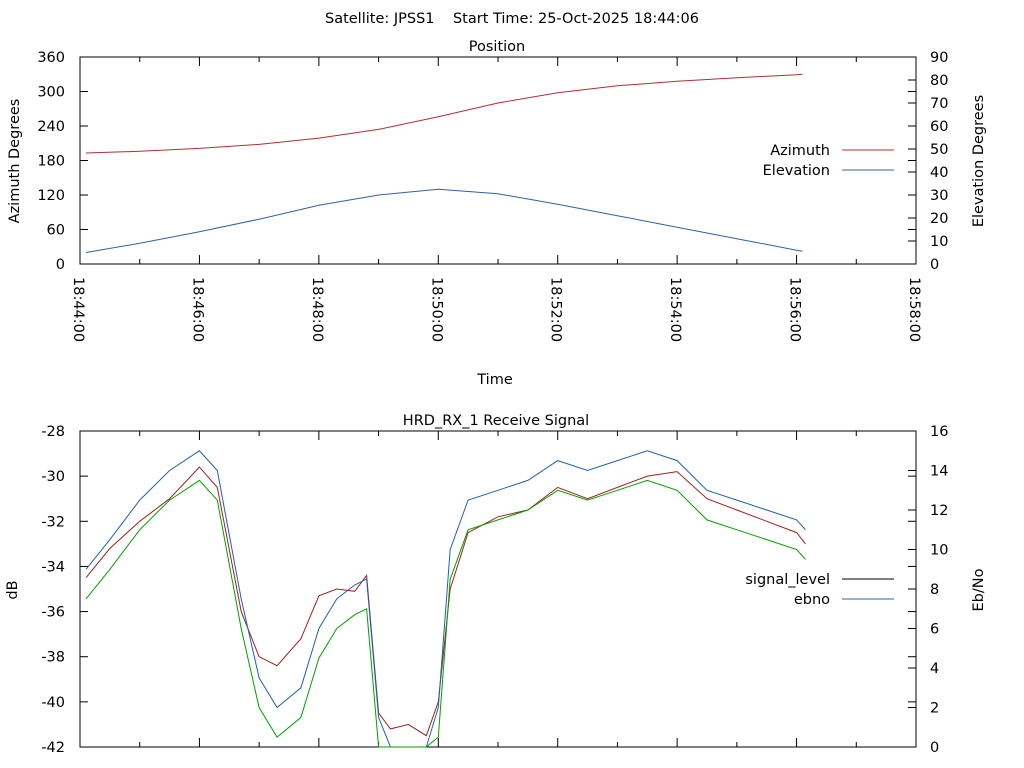 This screenshot has width=1024, height=768. Describe the element at coordinates (934, 709) in the screenshot. I see `y2-tick-label: 2` at that location.